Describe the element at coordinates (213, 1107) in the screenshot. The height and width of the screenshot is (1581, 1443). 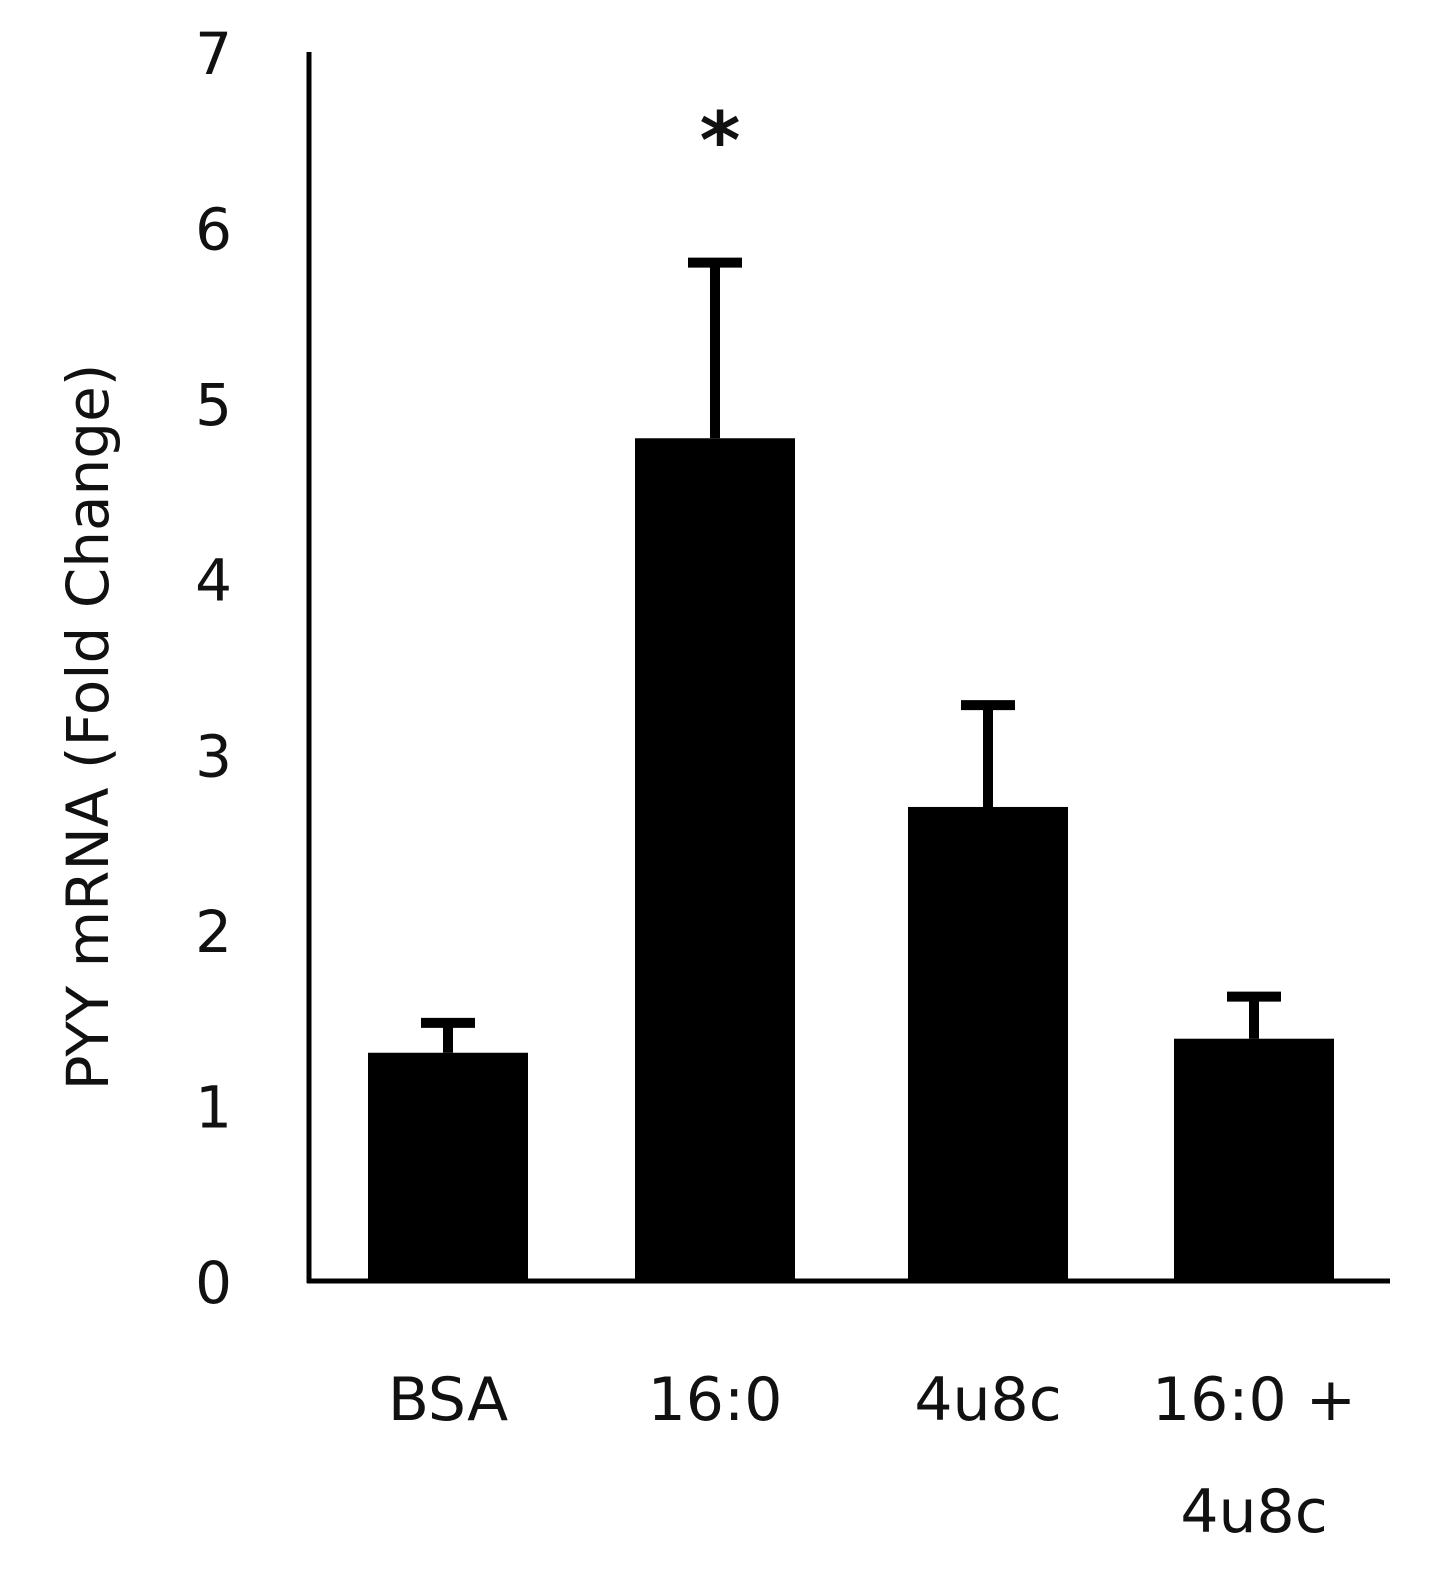
I see `y-tick-label: 1` at that location.